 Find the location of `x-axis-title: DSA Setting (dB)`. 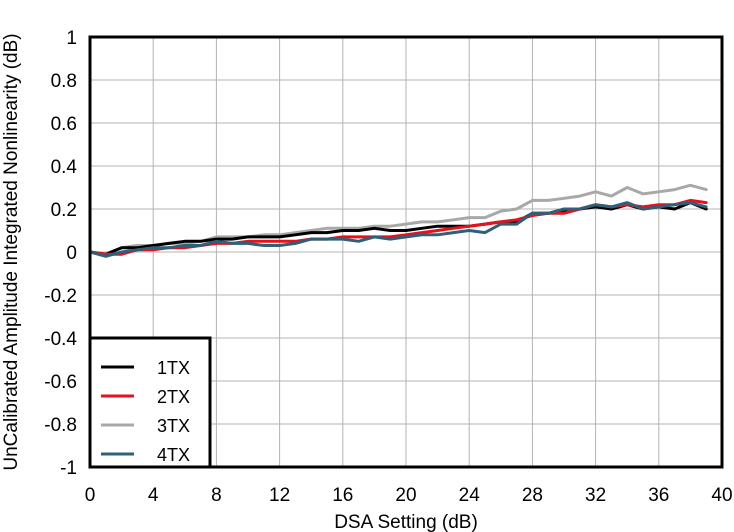

x-axis-title: DSA Setting (dB) is located at coordinates (406, 522).